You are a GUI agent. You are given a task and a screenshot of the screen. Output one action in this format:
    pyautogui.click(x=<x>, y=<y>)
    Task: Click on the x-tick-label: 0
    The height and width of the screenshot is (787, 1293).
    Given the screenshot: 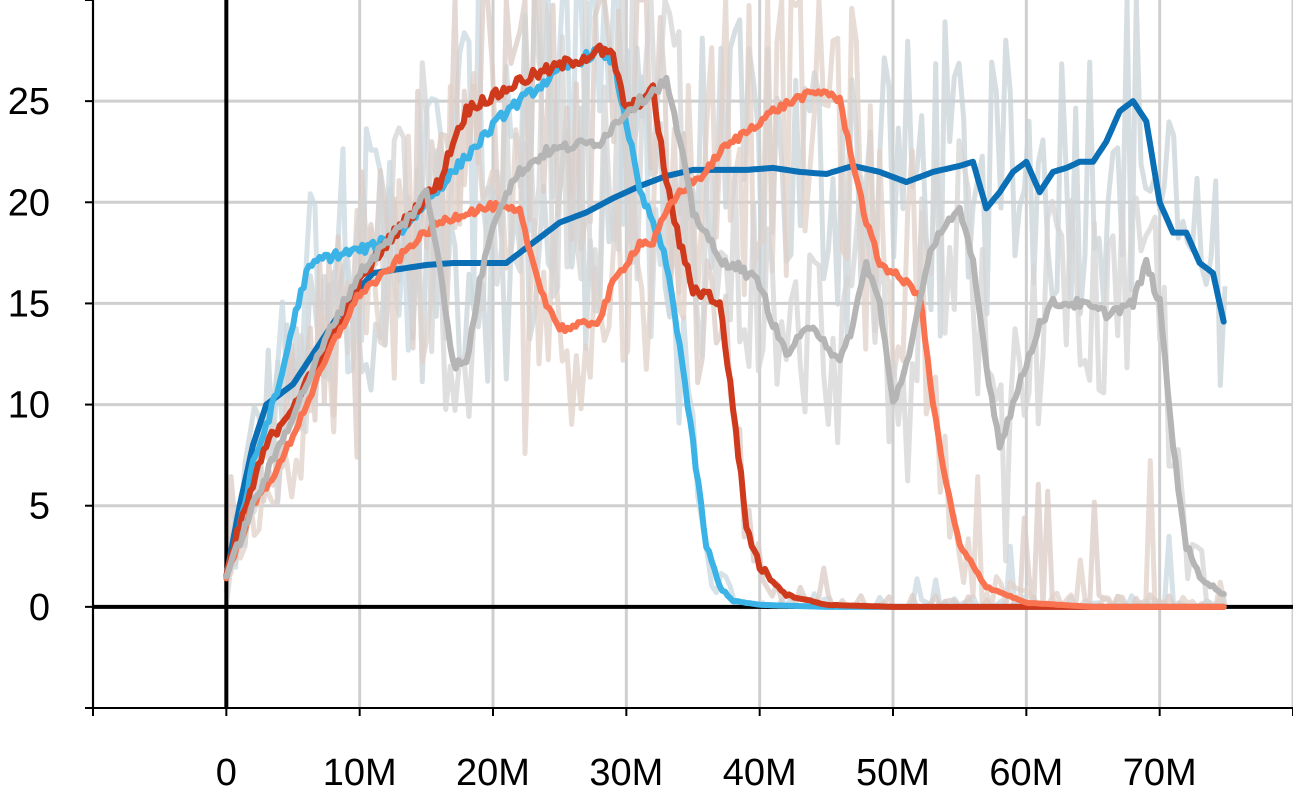 What is the action you would take?
    pyautogui.click(x=226, y=769)
    